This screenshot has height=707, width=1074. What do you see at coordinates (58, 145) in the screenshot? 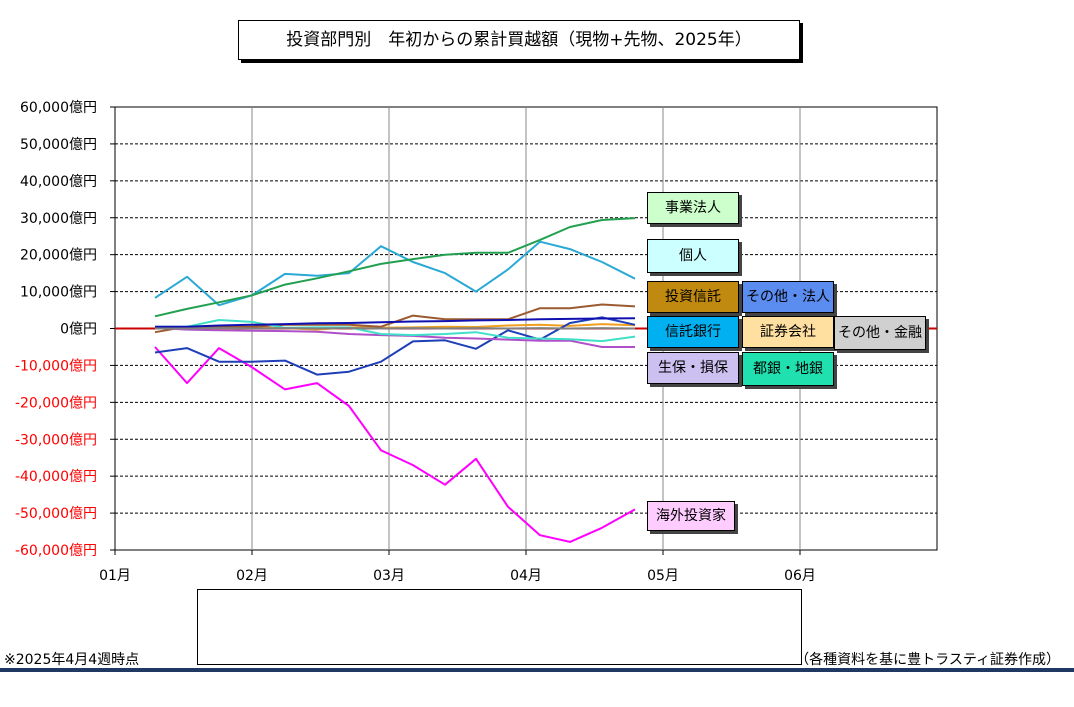
I see `y-tick-label: 50,000億円` at bounding box center [58, 145].